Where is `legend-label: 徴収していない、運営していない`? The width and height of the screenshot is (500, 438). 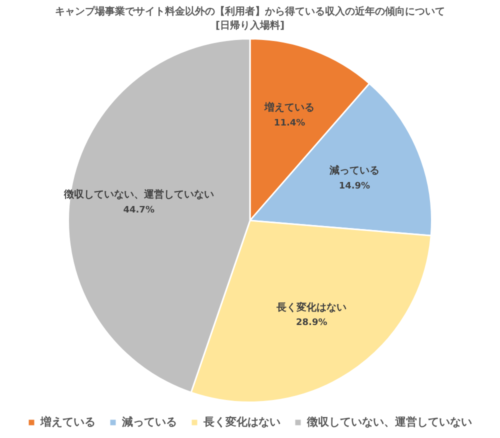 legend-label: 徴収していない、運営していない is located at coordinates (389, 421).